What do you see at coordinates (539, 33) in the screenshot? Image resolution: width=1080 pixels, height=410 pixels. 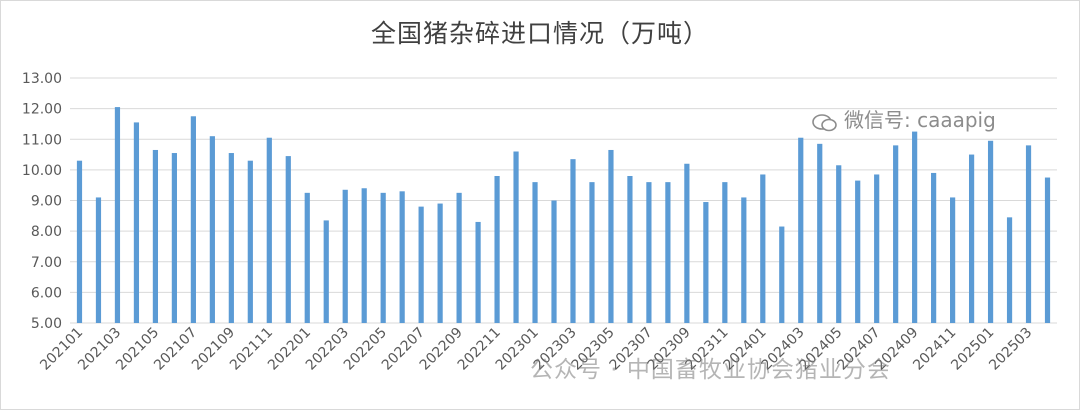 I see `chart-title: 全国猪杂碎进口情况（万吨）` at bounding box center [539, 33].